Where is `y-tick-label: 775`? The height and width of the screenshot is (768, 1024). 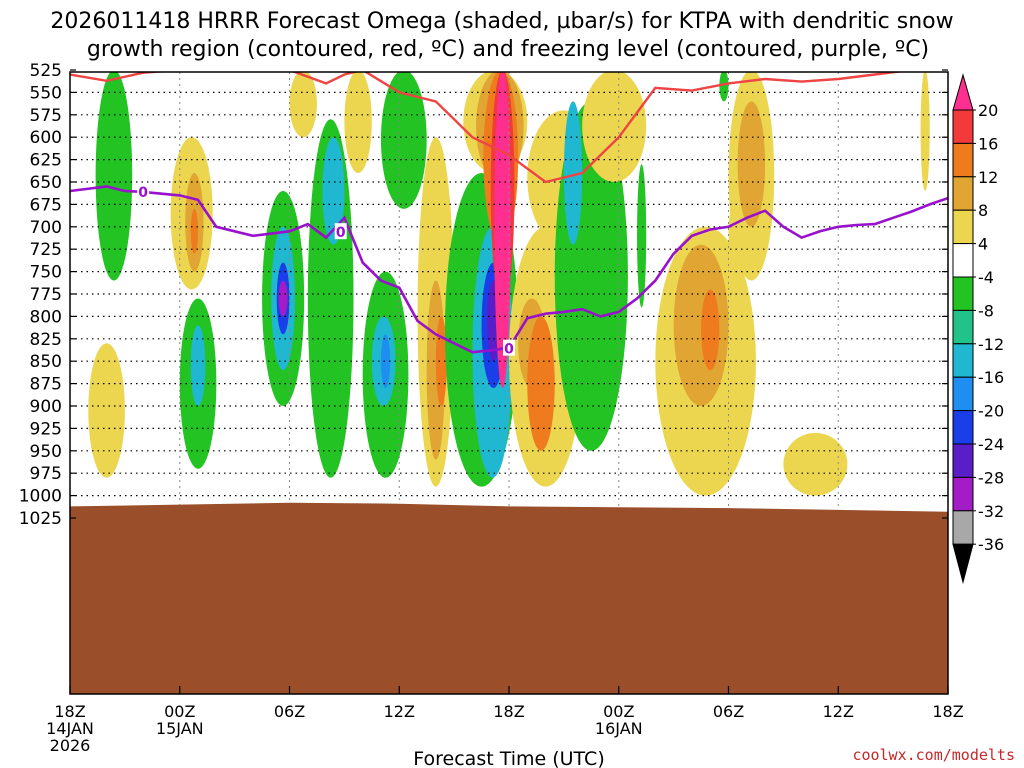 y-tick-label: 775 is located at coordinates (46, 295).